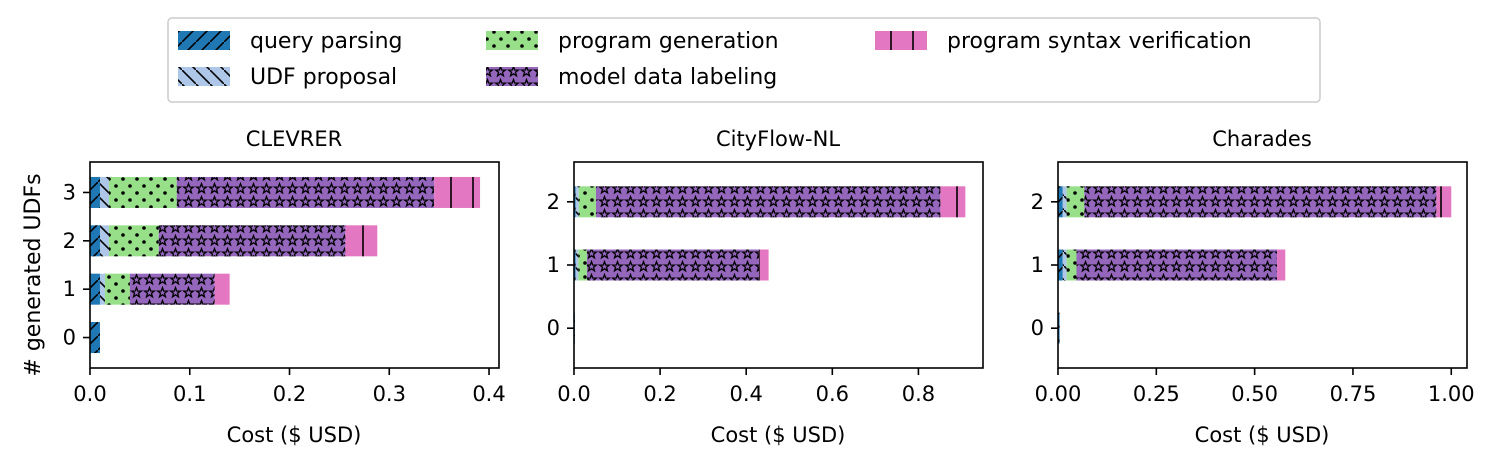 This screenshot has width=1496, height=466. Describe the element at coordinates (488, 394) in the screenshot. I see `x-tick-label-4: 0.4` at that location.